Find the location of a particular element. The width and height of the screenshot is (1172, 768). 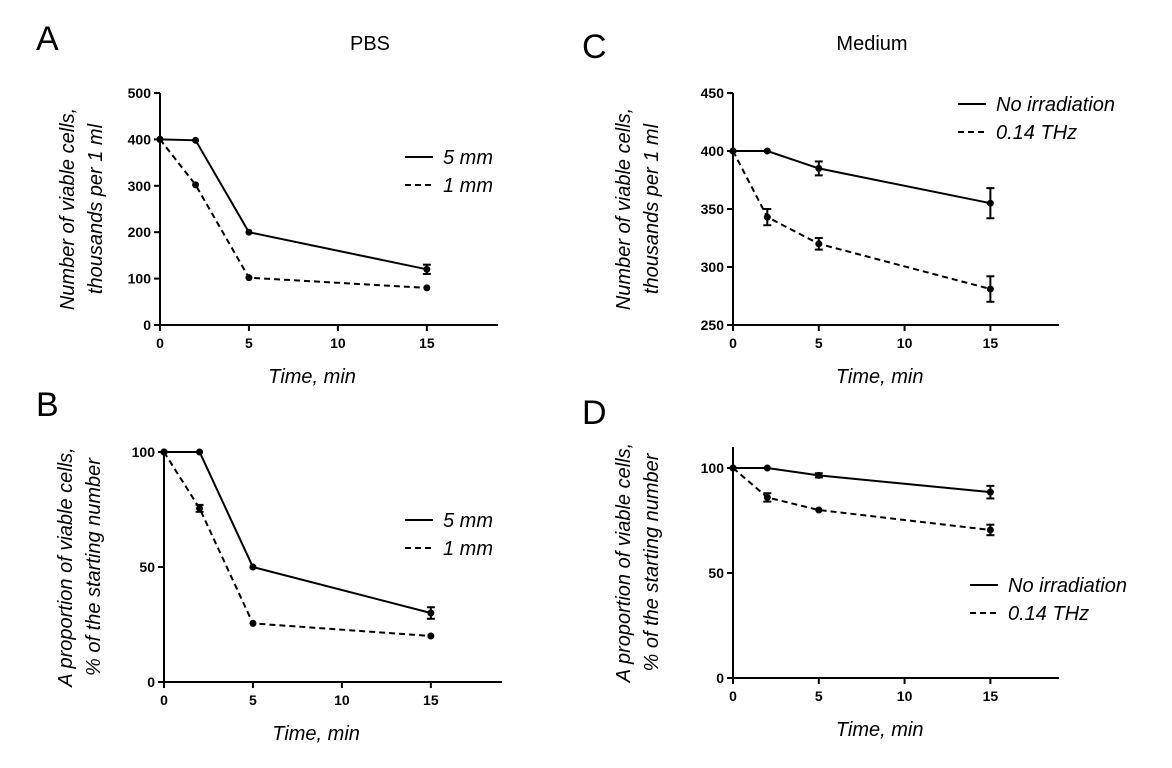

panel-a-y-tick-label: 400 is located at coordinates (140, 139).